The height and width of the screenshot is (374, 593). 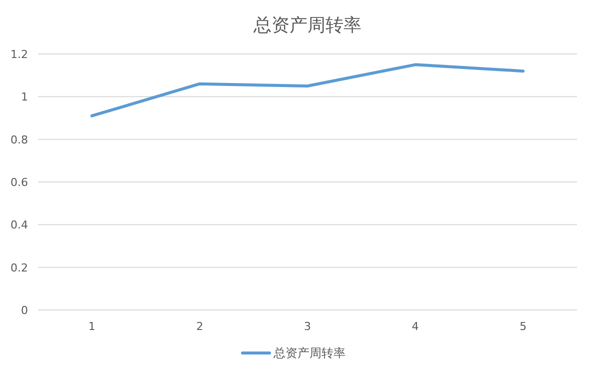 What do you see at coordinates (307, 25) in the screenshot?
I see `chart-title: 总资产周转率` at bounding box center [307, 25].